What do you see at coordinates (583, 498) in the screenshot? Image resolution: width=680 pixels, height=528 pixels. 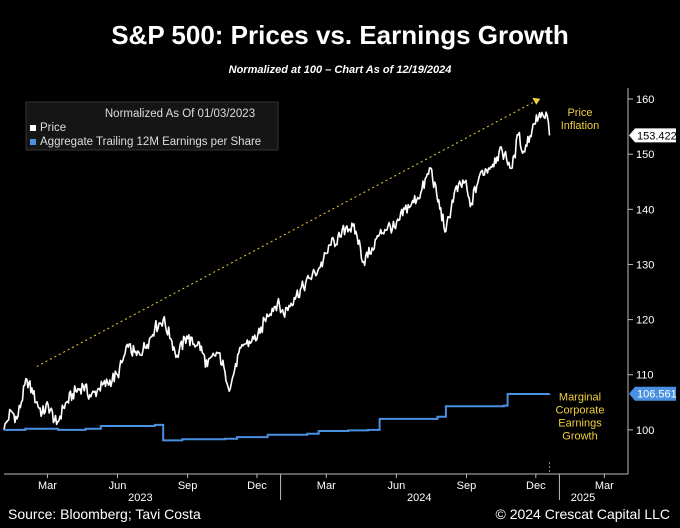 I see `year-label: 2025` at bounding box center [583, 498].